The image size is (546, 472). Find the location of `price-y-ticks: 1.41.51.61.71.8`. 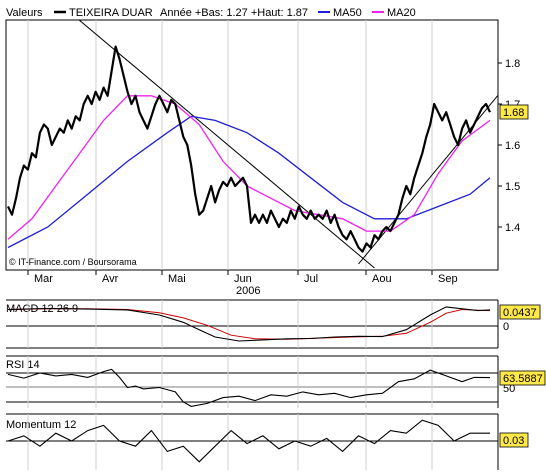

price-y-ticks: 1.41.51.61.71.8 is located at coordinates (509, 146).